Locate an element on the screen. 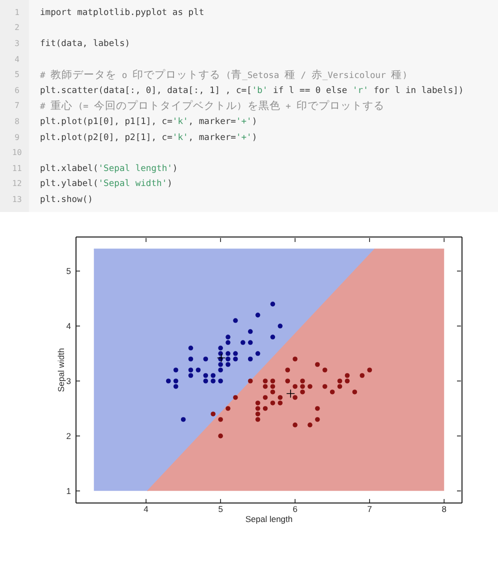  y-tick-label: 4 is located at coordinates (69, 326).